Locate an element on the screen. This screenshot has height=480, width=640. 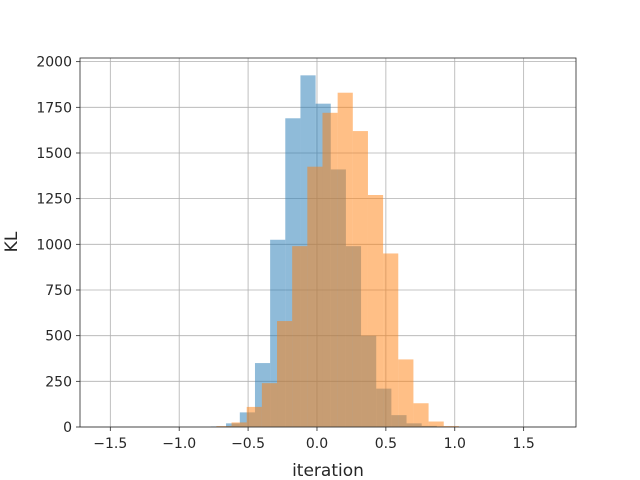
y-tick-label: 750 is located at coordinates (58, 291).